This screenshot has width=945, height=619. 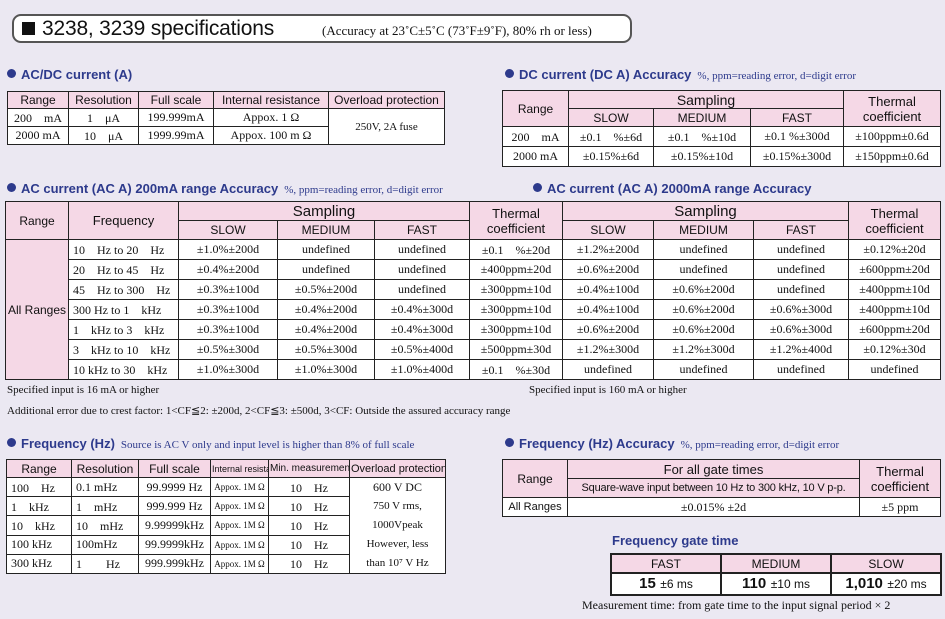 What do you see at coordinates (39, 506) in the screenshot?
I see `table-cell: 1 kHz` at bounding box center [39, 506].